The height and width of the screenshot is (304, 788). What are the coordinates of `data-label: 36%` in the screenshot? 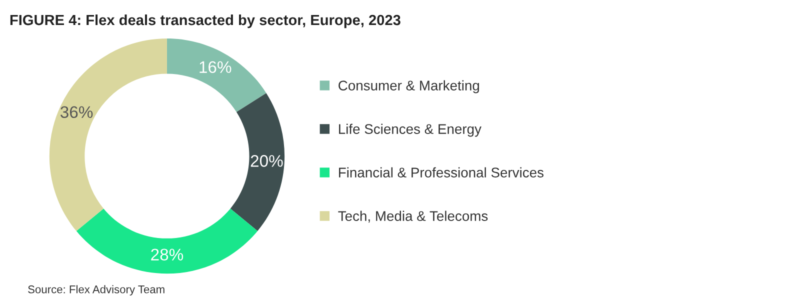 It's located at (76, 112).